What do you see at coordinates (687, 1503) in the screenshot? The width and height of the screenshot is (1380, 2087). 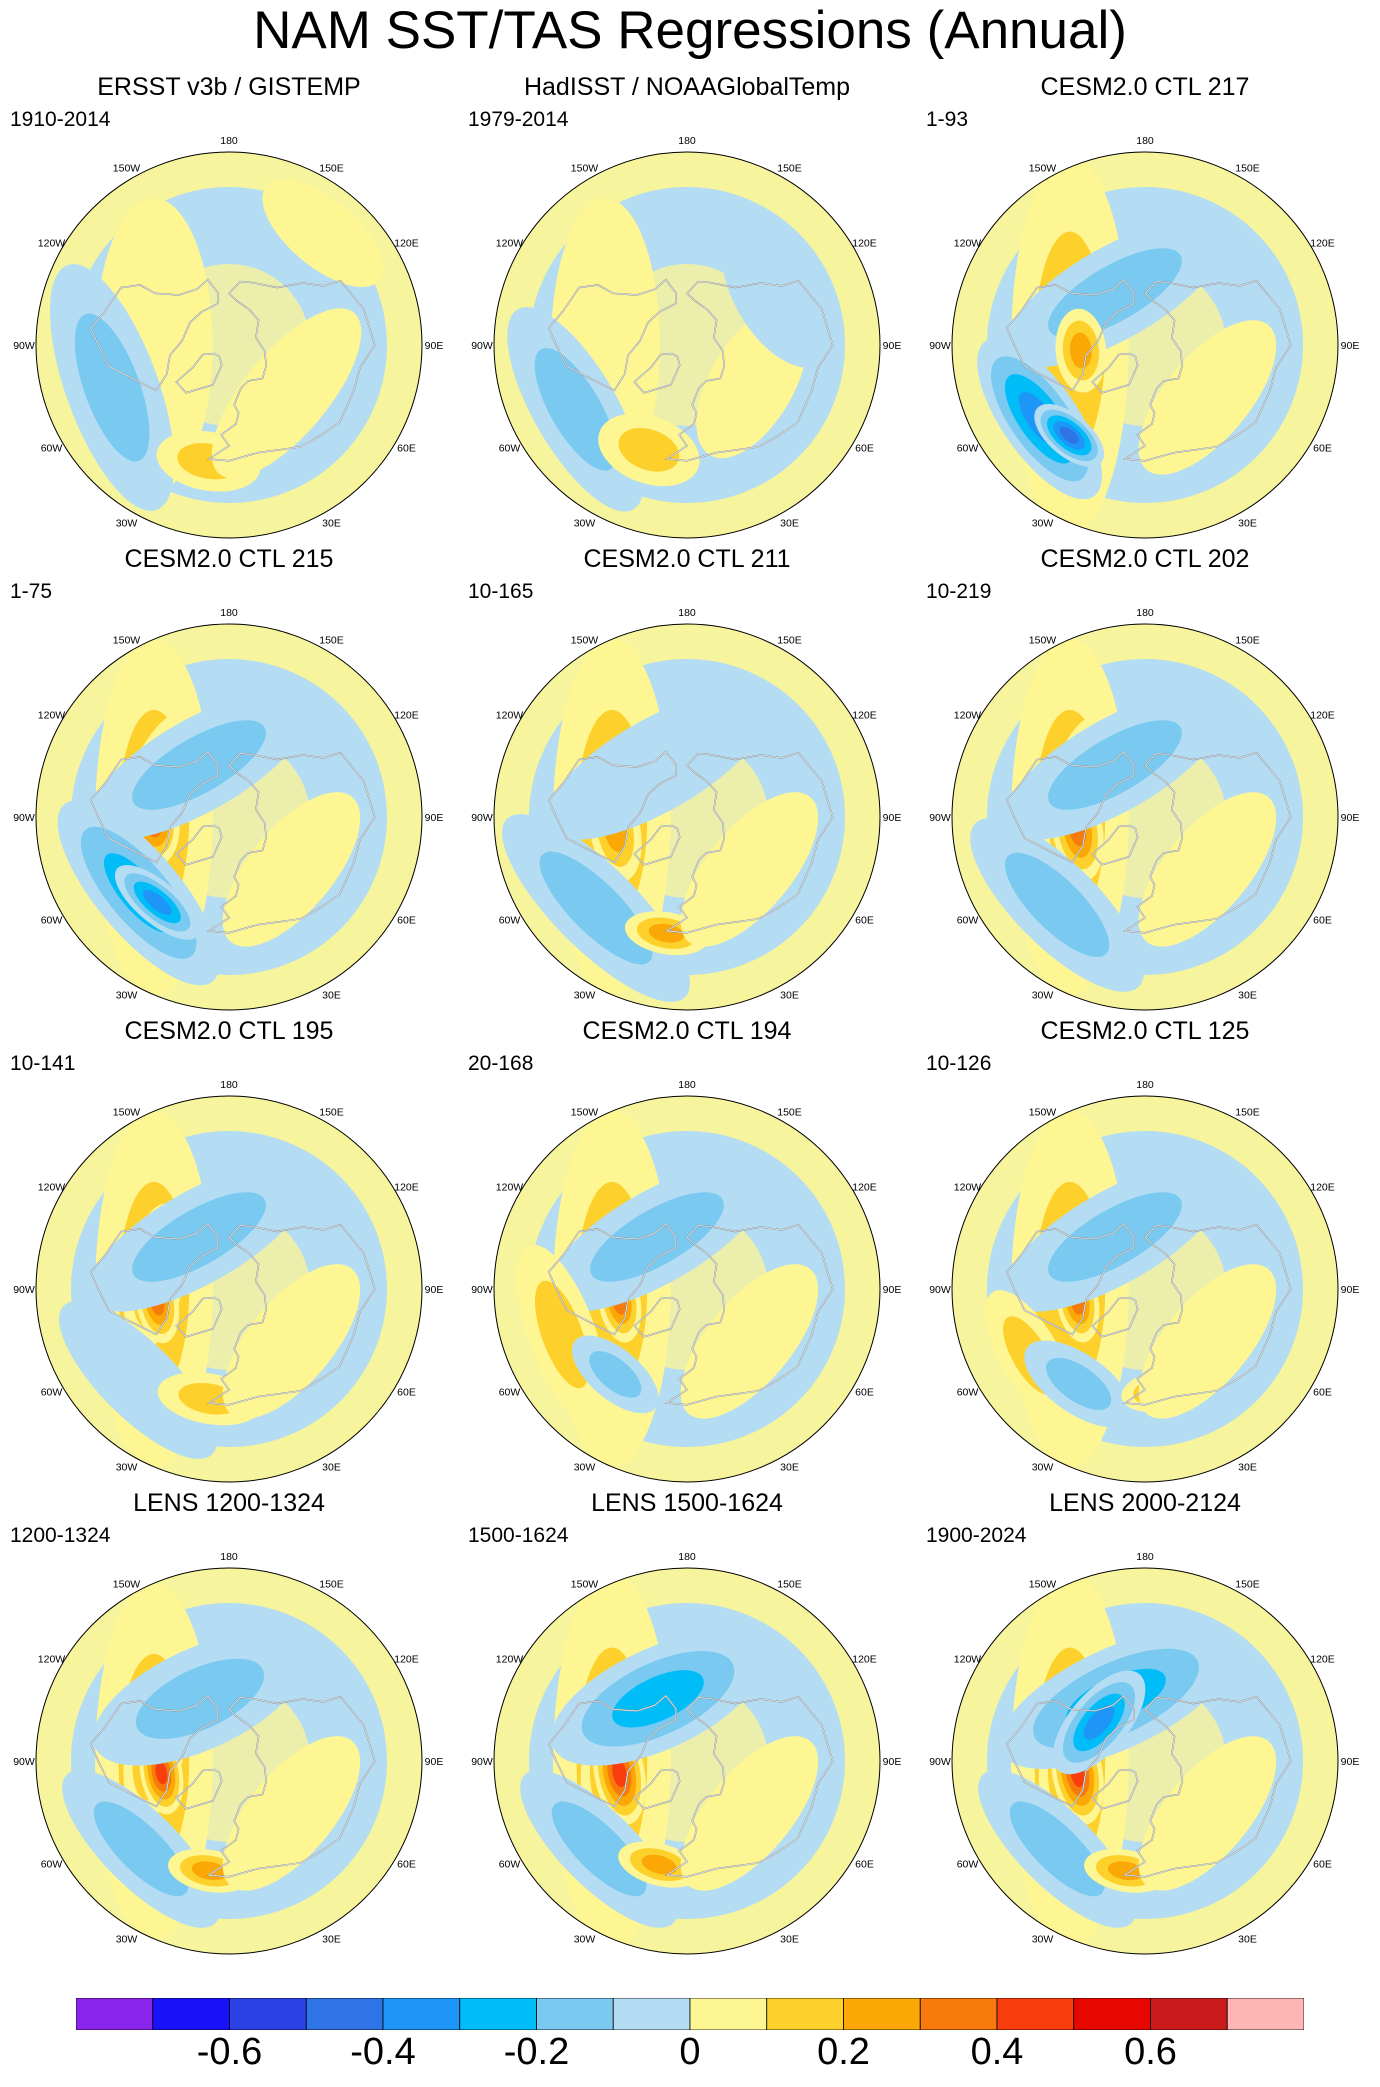 I see `panel-title: LENS 1500-1624` at bounding box center [687, 1503].